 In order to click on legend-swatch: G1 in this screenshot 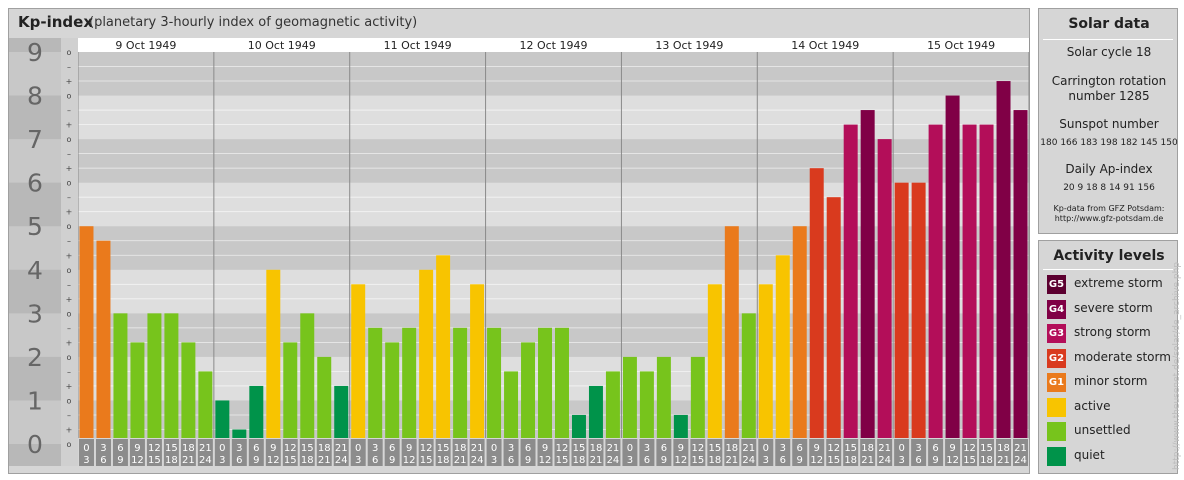, I will do `click(1056, 382)`.